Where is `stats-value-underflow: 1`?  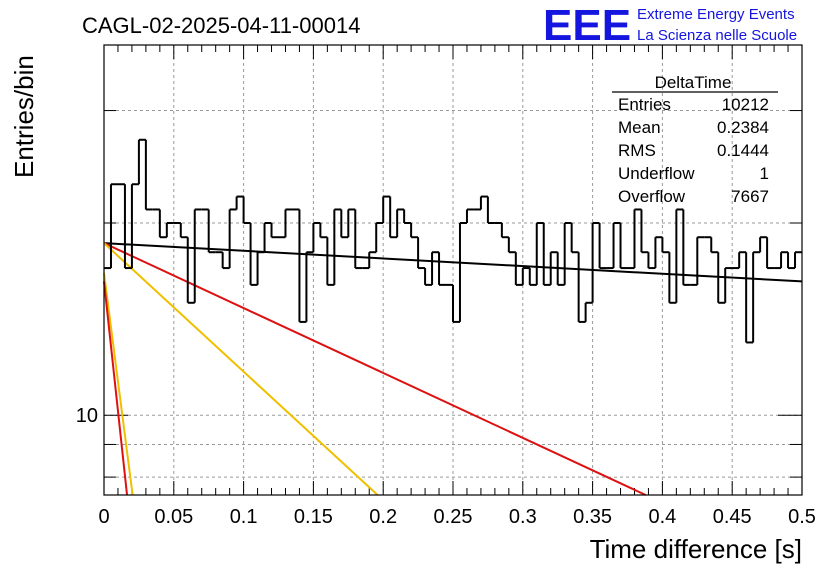
stats-value-underflow: 1 is located at coordinates (764, 173).